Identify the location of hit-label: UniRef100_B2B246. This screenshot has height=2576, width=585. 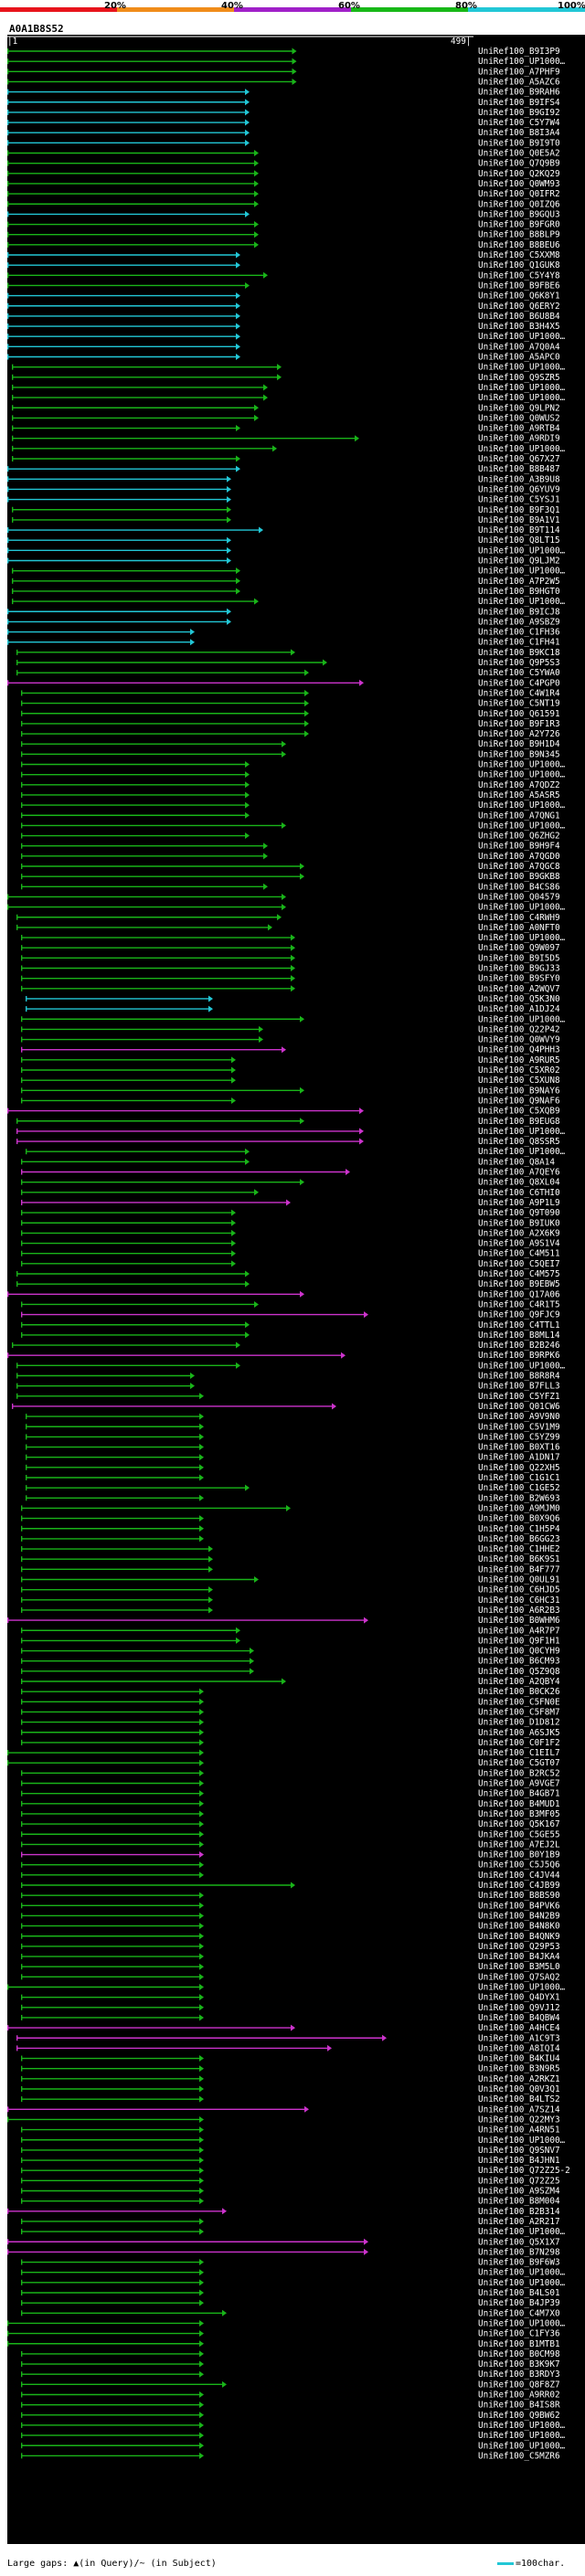
(519, 1346).